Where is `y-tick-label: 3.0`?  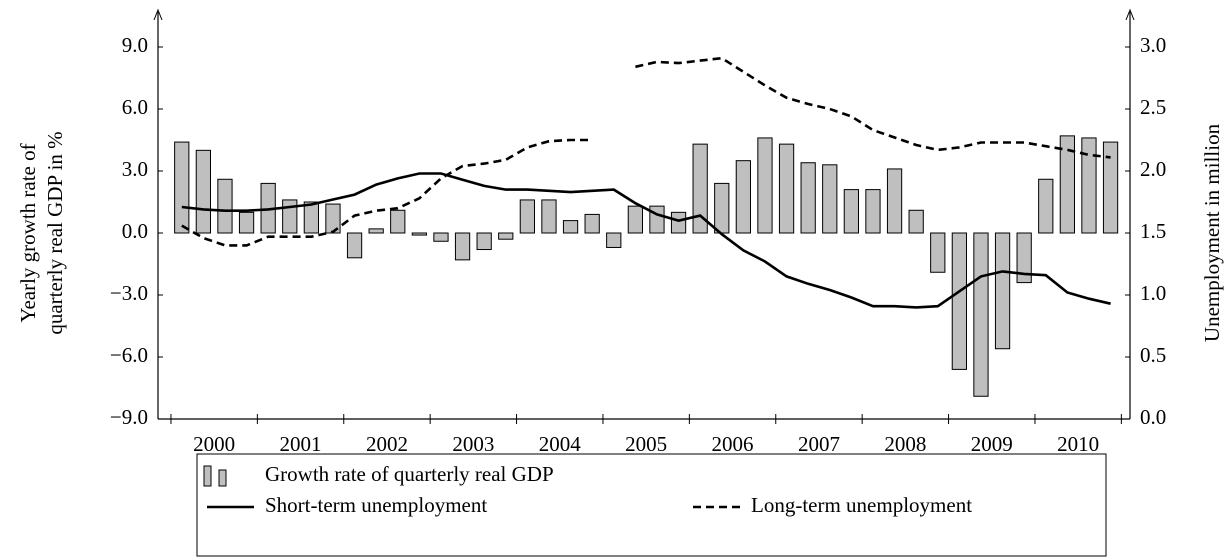 y-tick-label: 3.0 is located at coordinates (135, 169).